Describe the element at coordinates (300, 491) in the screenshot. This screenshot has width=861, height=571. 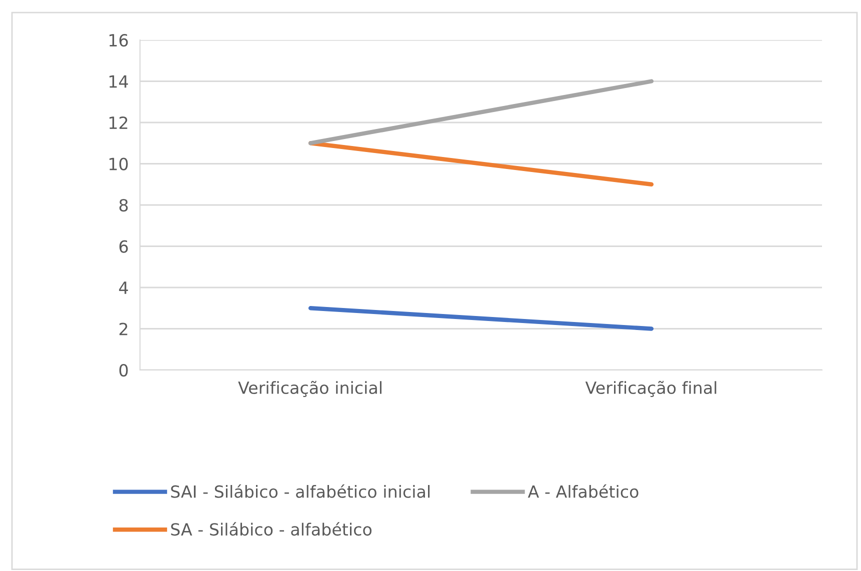
I see `legend-label: SAI - Silábico - alfabético inicial` at that location.